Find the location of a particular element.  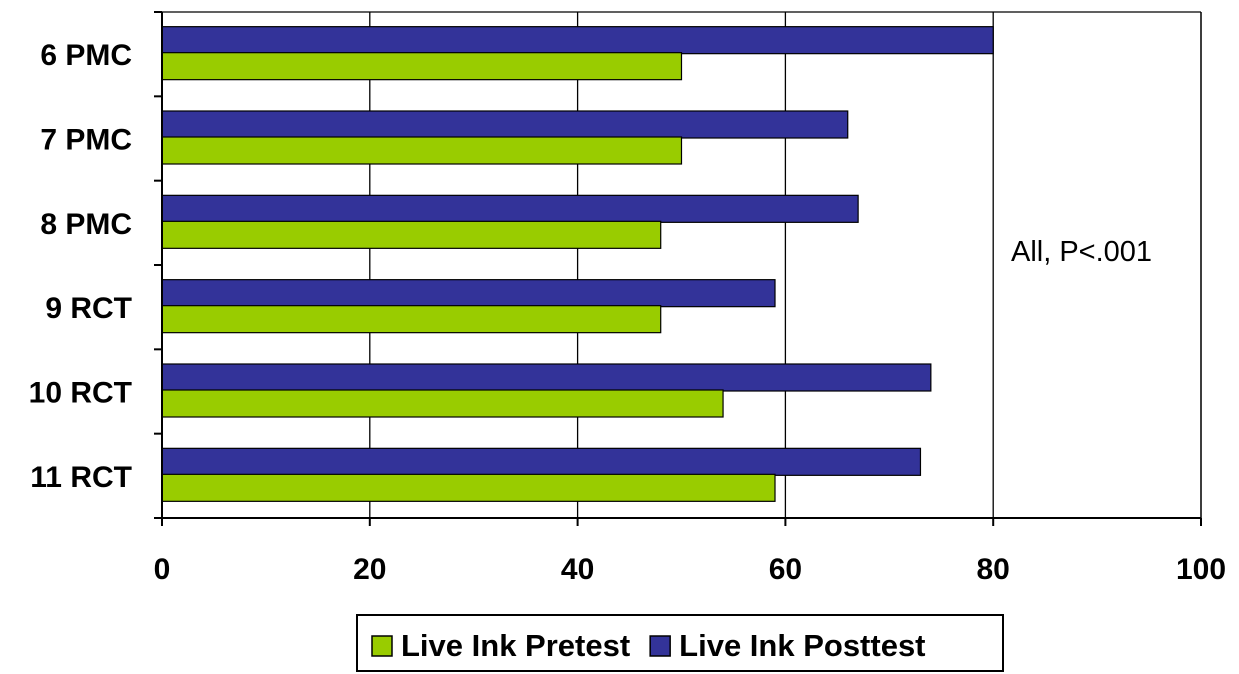

legend-label-0: Live Ink Pretest is located at coordinates (515, 645).